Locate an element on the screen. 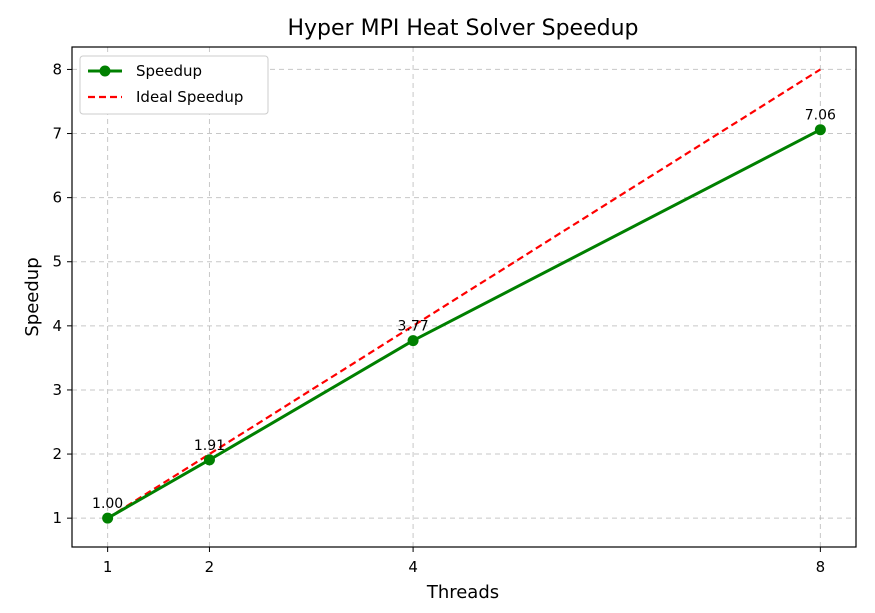  y-tick-label: 7 is located at coordinates (57, 134).